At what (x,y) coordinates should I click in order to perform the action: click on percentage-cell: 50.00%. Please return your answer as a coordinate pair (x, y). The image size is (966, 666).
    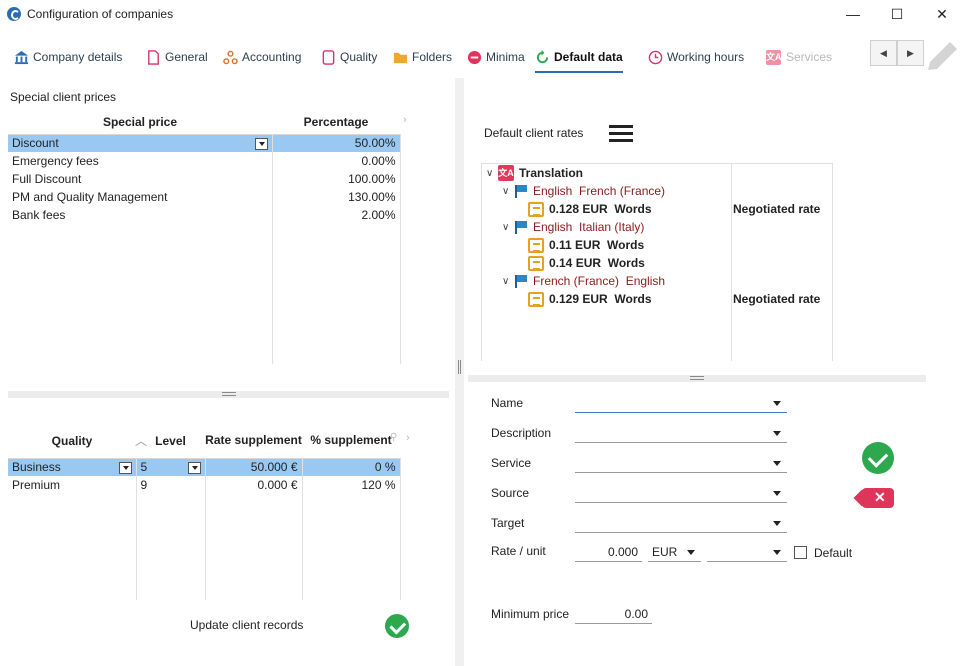
    Looking at the image, I should click on (336, 143).